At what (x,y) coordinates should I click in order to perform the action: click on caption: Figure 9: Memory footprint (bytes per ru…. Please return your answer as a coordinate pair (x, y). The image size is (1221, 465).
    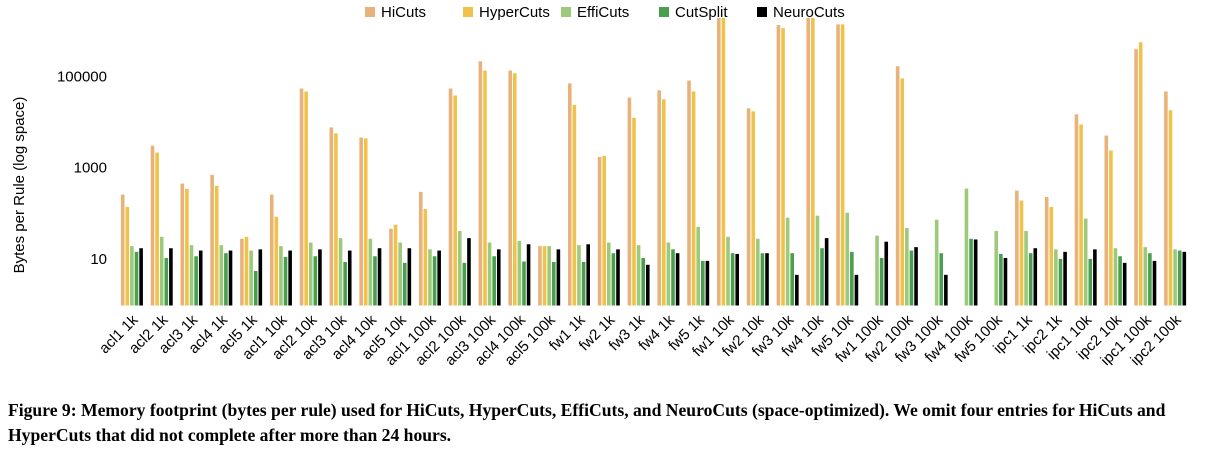
    Looking at the image, I should click on (587, 422).